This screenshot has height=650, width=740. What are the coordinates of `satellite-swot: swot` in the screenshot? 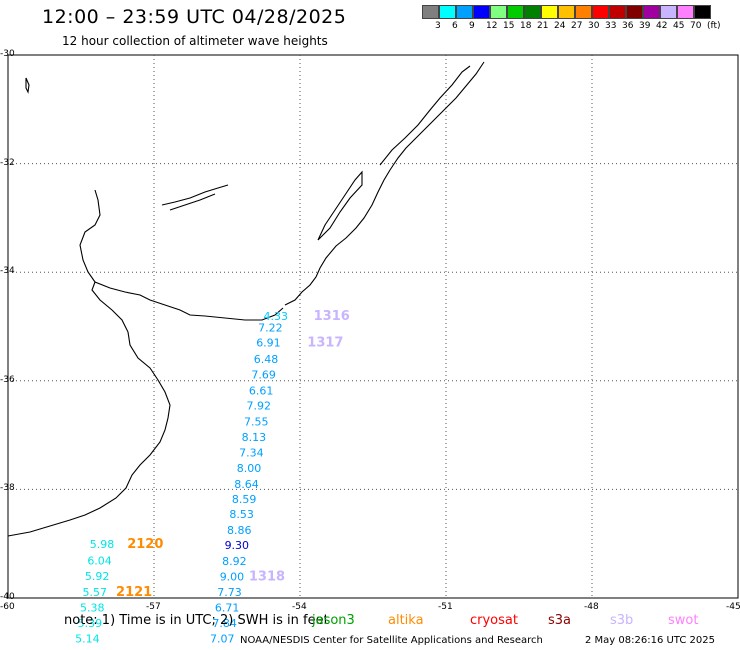 It's located at (683, 620).